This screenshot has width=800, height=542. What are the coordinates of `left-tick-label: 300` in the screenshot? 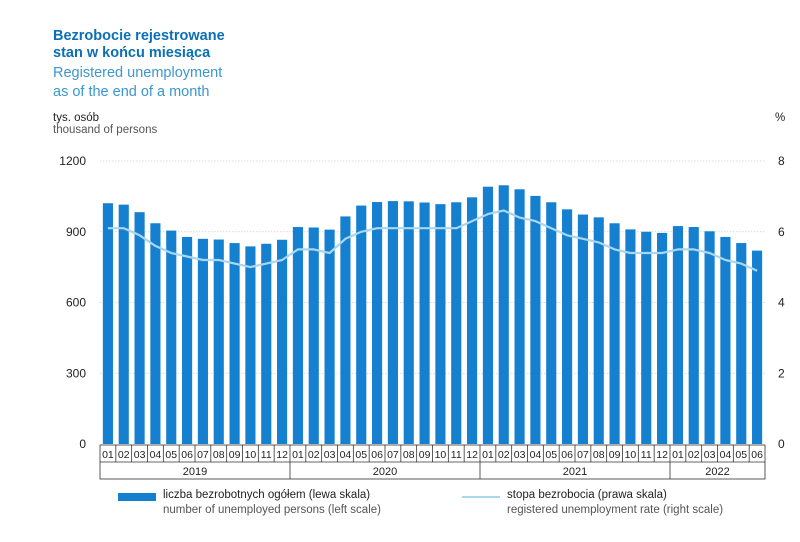 It's located at (76, 373).